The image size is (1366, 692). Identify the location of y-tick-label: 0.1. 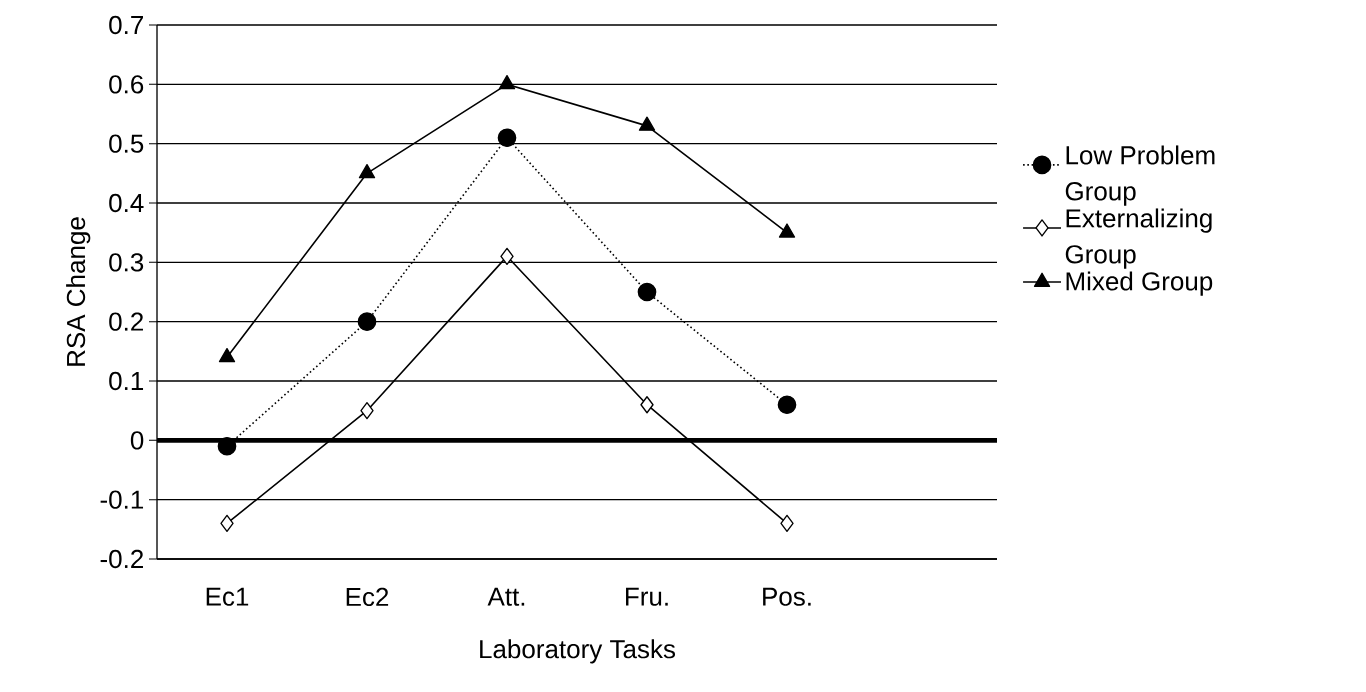
(126, 381).